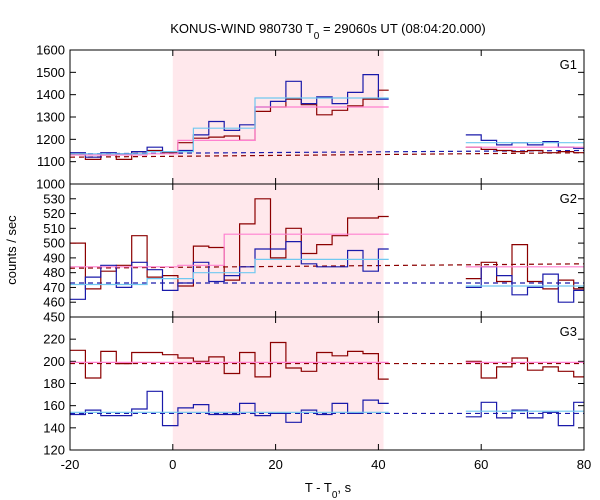 Image resolution: width=600 pixels, height=500 pixels. I want to click on panel-label: G2, so click(568, 198).